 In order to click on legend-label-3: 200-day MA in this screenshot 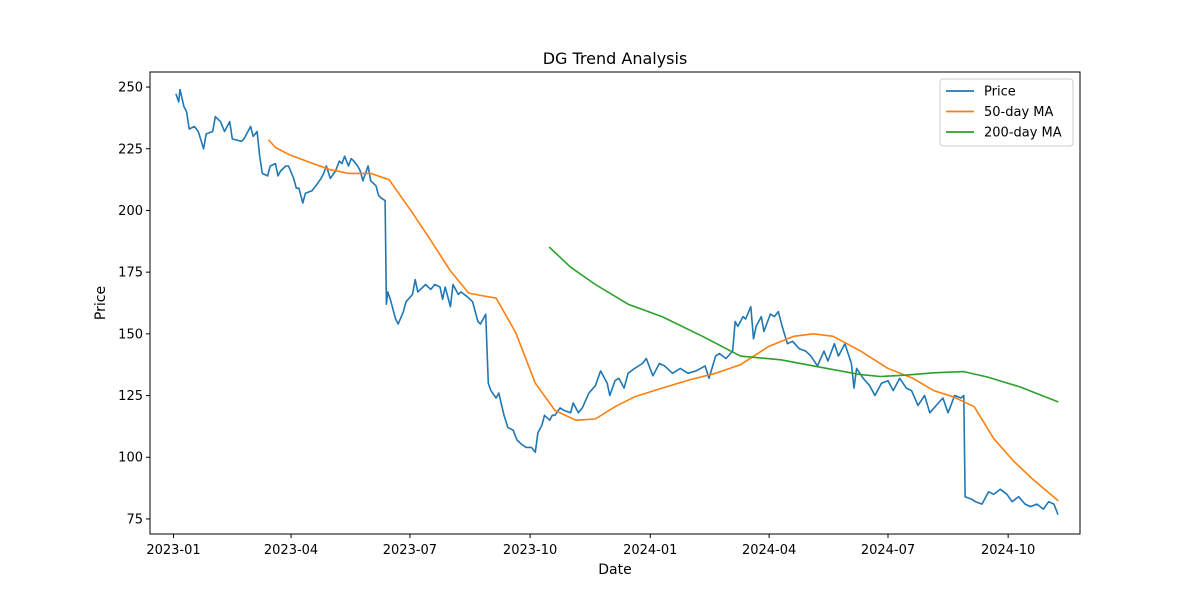, I will do `click(1023, 133)`.